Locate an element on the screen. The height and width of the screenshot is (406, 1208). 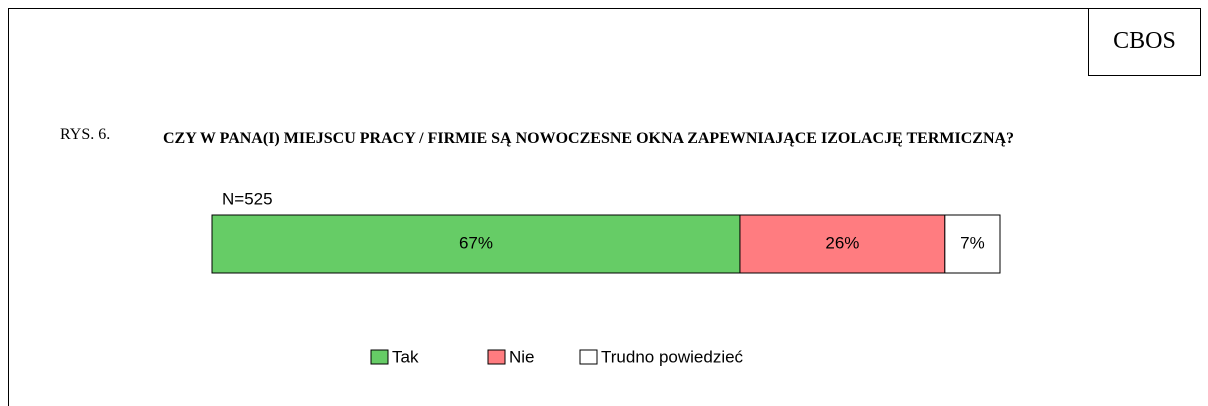
annotation: N=525 is located at coordinates (247, 198).